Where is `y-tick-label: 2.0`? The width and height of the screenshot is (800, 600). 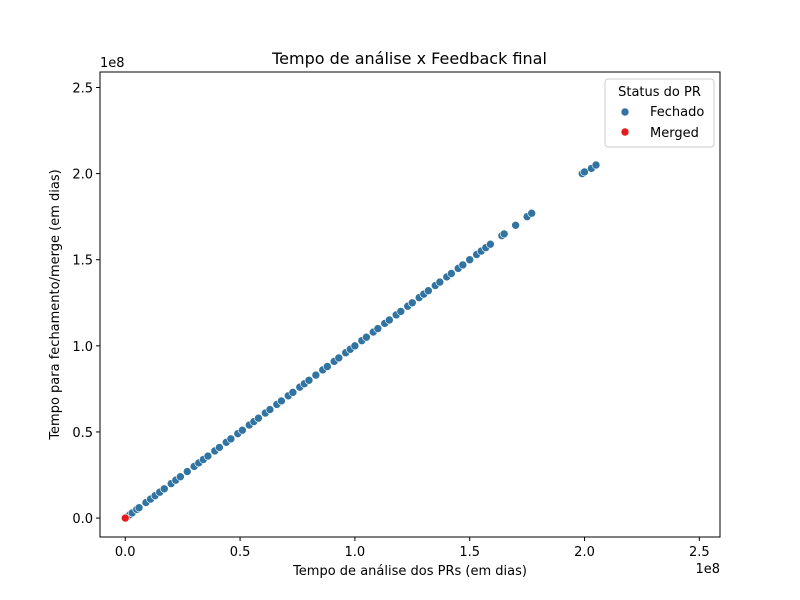
y-tick-label: 2.0 is located at coordinates (82, 175).